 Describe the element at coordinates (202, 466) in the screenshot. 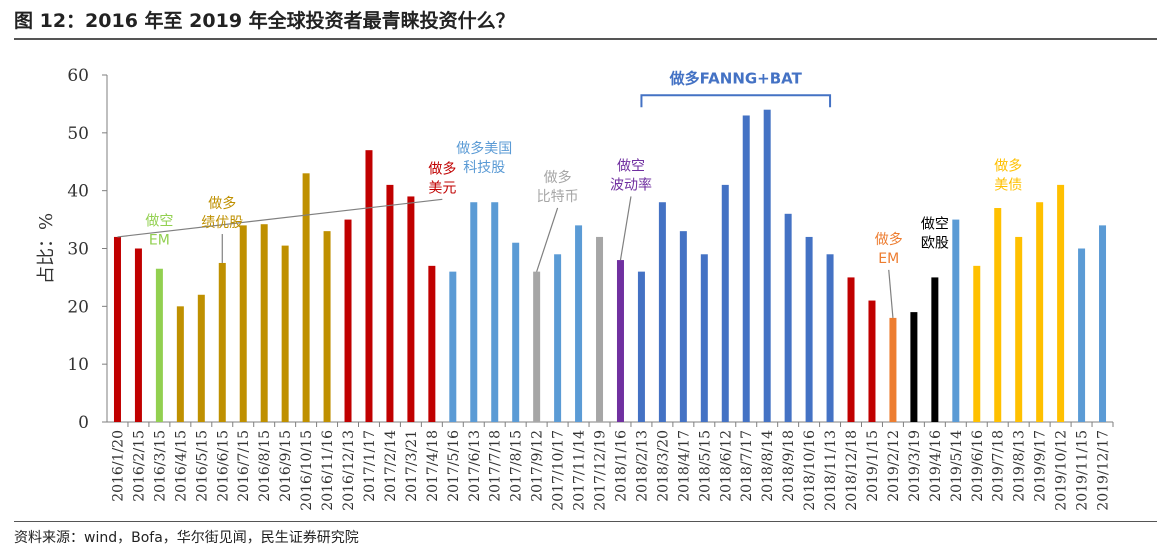

I see `x-tick-label: 2016/5/15` at that location.